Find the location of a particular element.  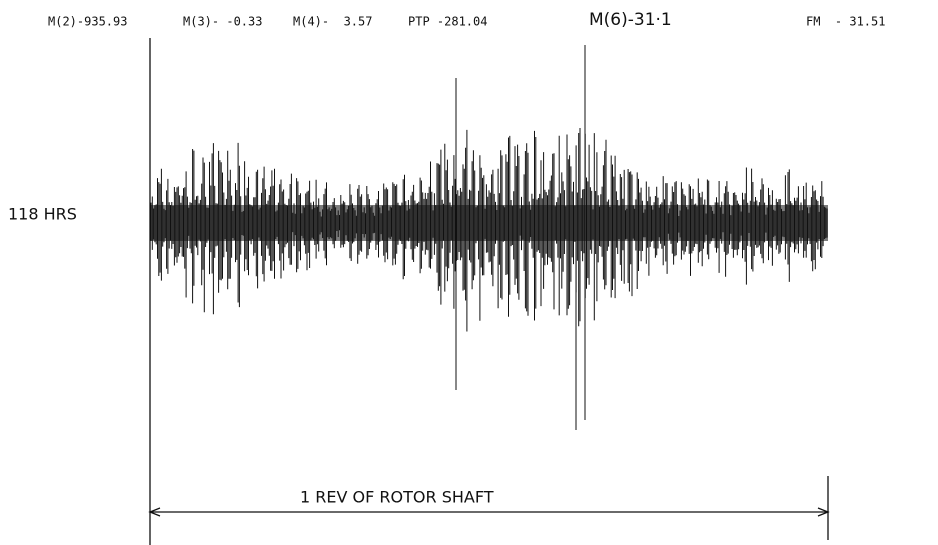

signal-core is located at coordinates (489, 223).